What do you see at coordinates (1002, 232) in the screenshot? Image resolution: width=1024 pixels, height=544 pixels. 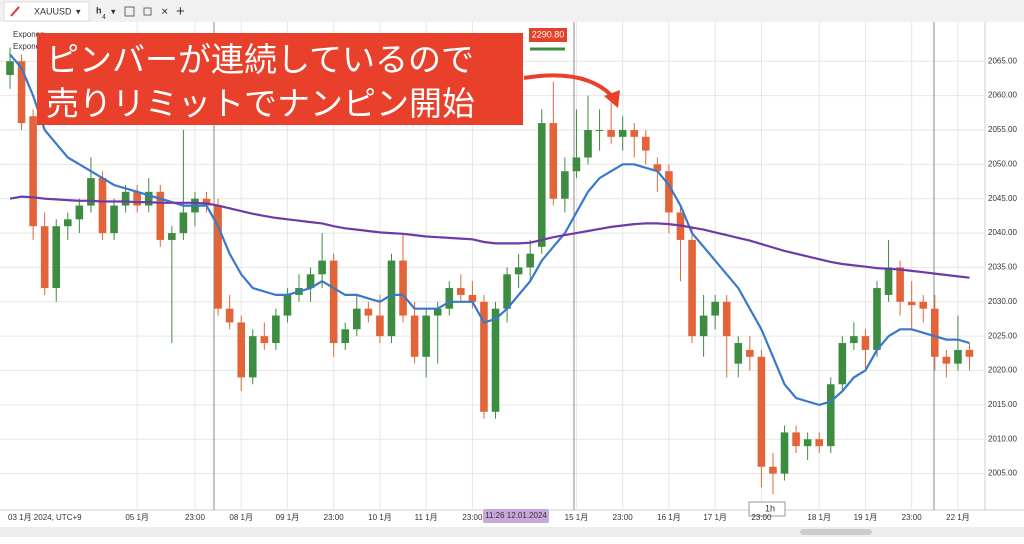 I see `y-tick-label: 2040.00` at bounding box center [1002, 232].